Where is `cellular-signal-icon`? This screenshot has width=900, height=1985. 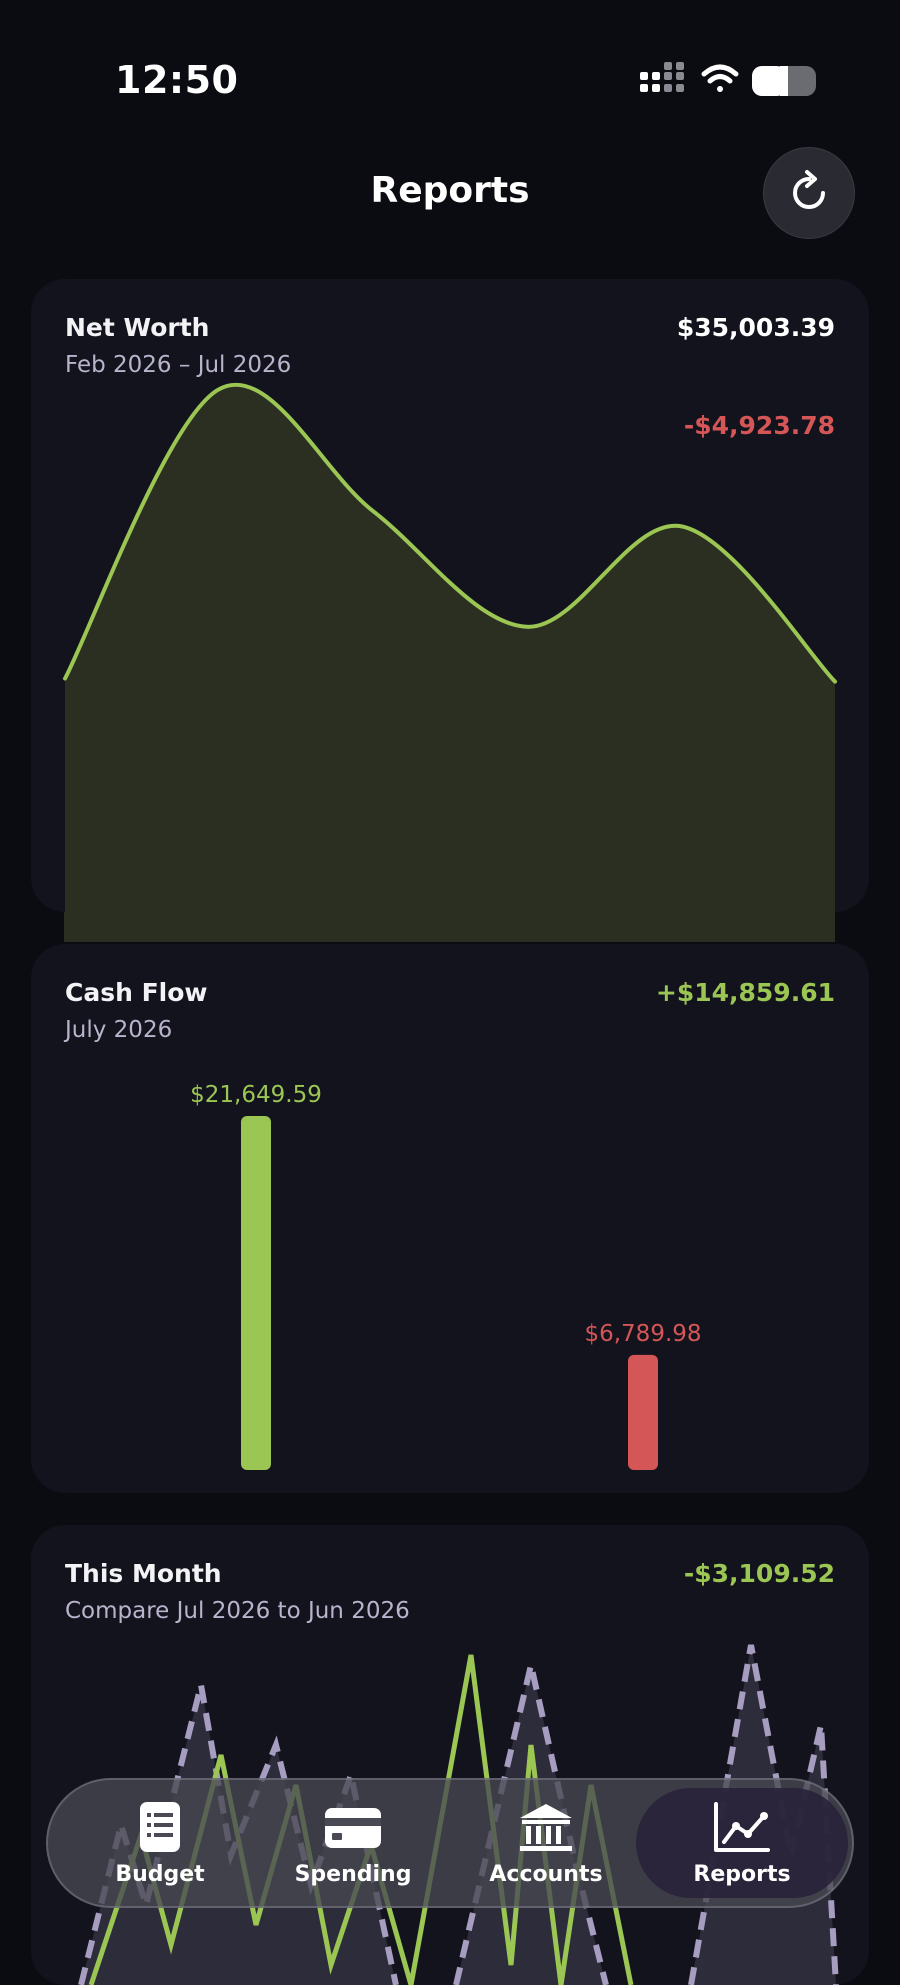
cellular-signal-icon is located at coordinates (662, 77).